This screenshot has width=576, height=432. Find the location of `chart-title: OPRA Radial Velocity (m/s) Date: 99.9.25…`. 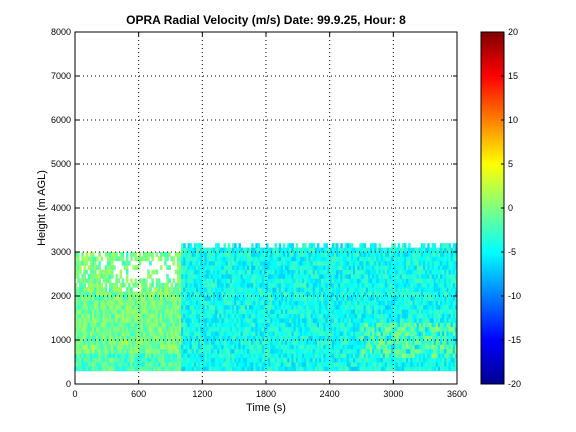

chart-title: OPRA Radial Velocity (m/s) Date: 99.9.25… is located at coordinates (266, 20).